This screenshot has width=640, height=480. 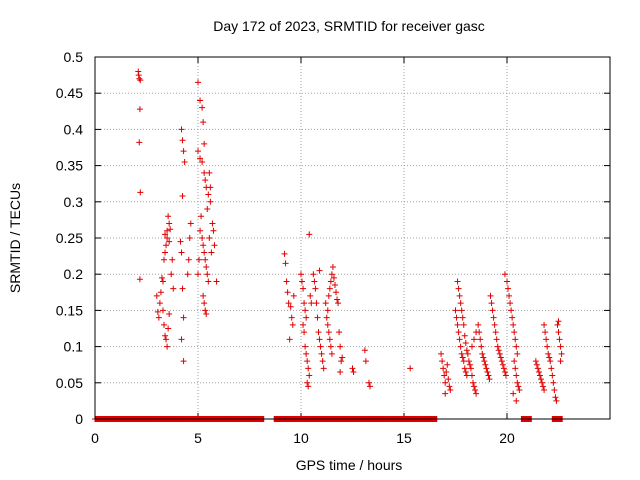 What do you see at coordinates (79, 419) in the screenshot?
I see `y-tick-label: 0` at bounding box center [79, 419].